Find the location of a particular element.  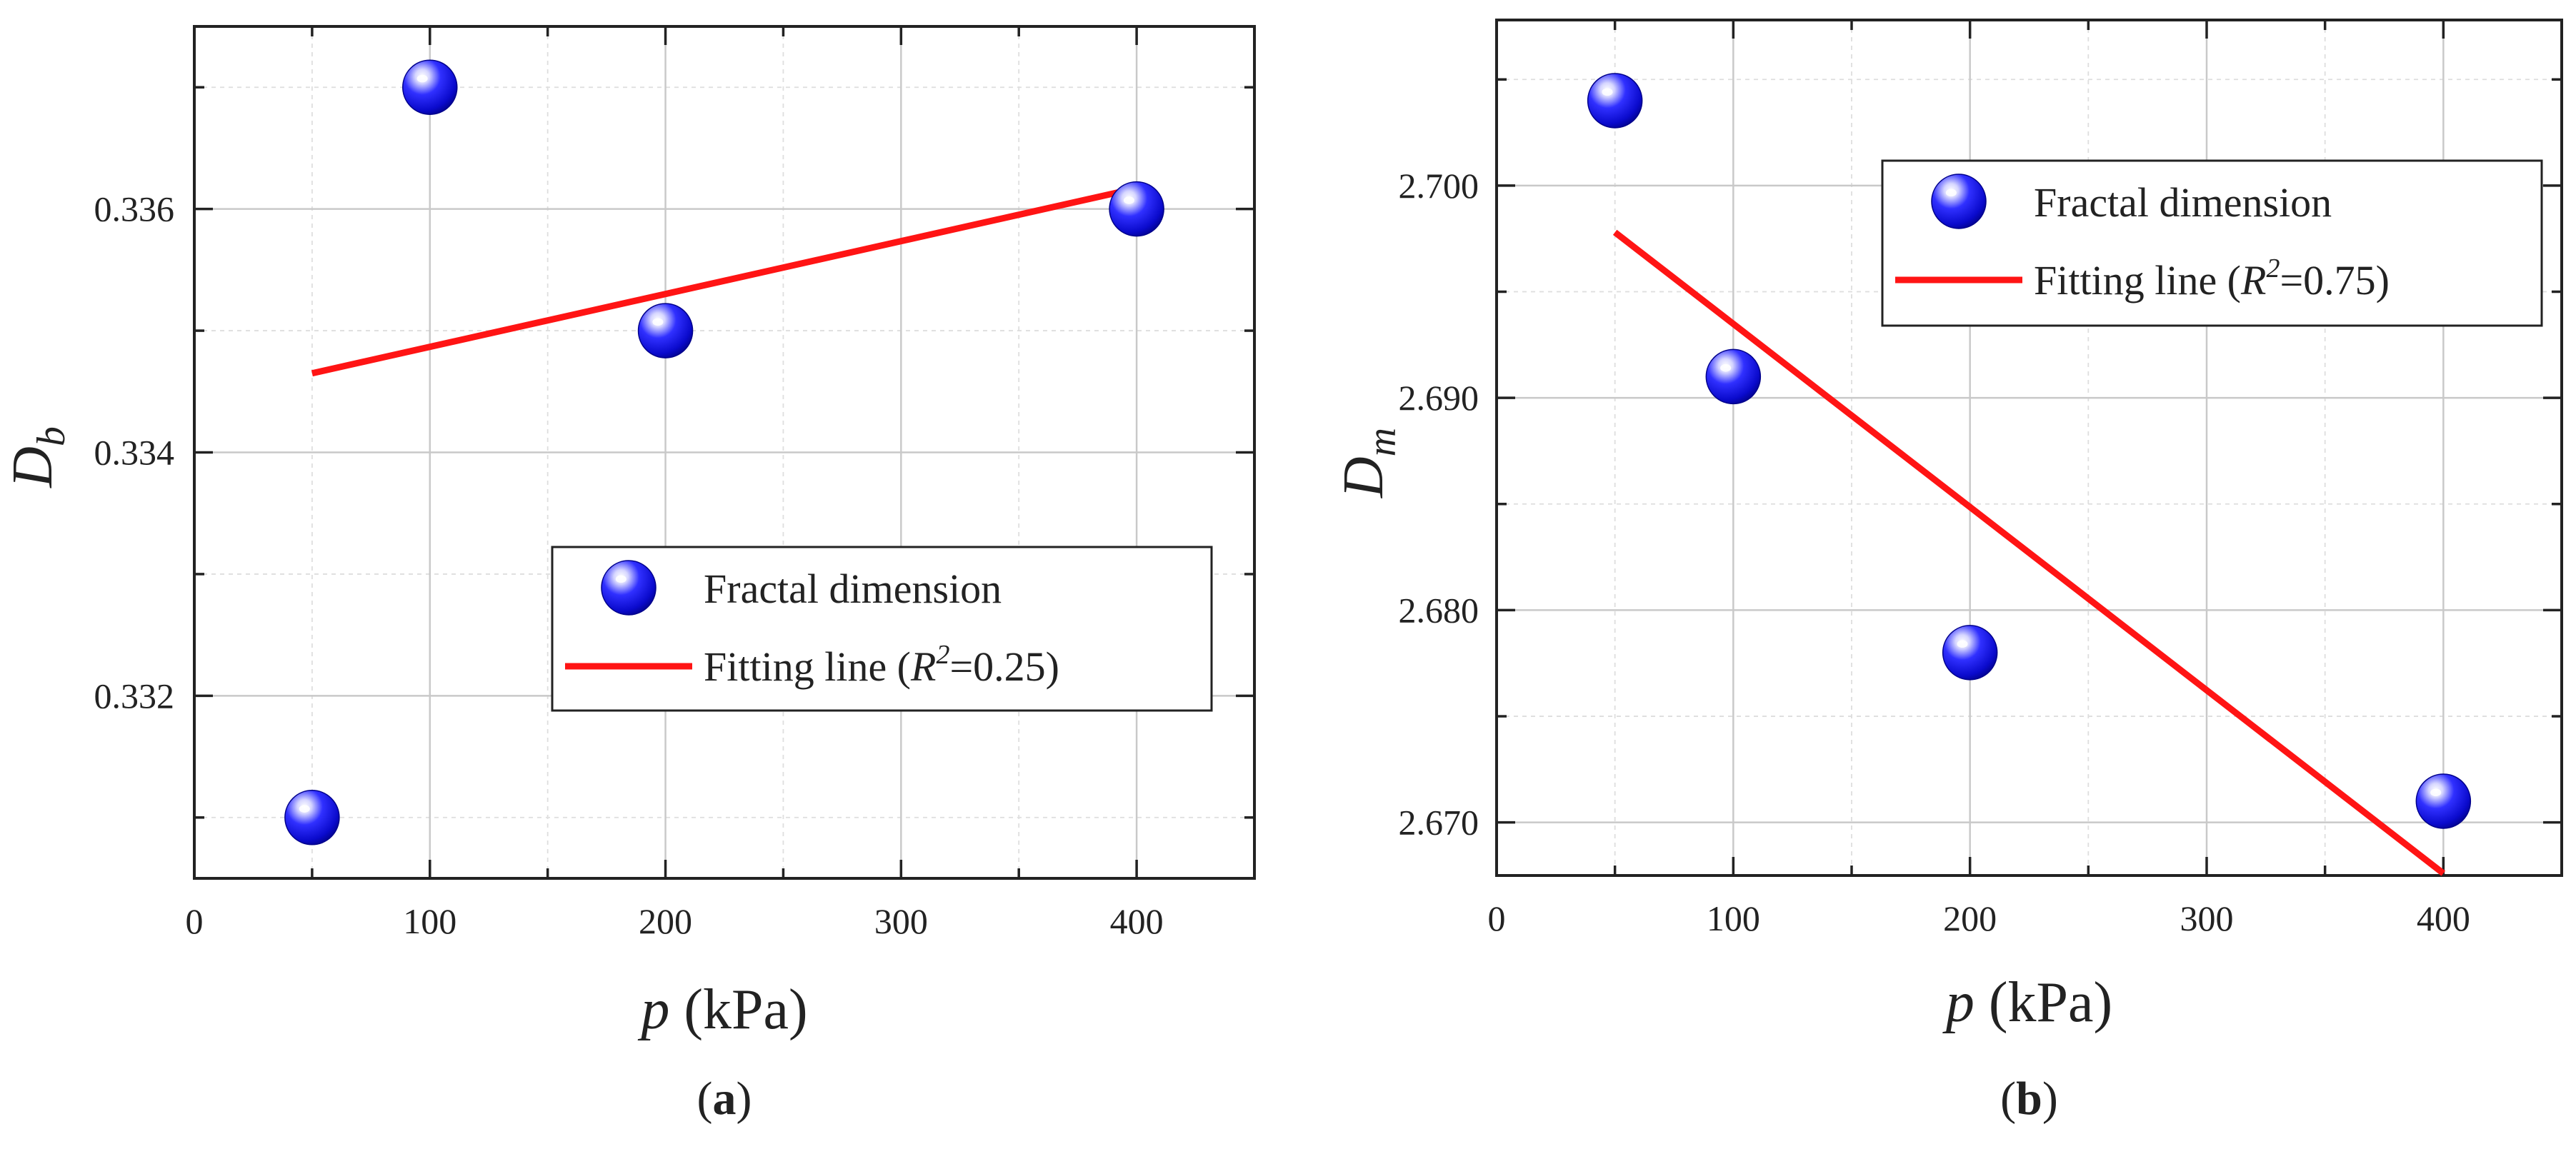

y-tick-label: 0.334 is located at coordinates (134, 453).